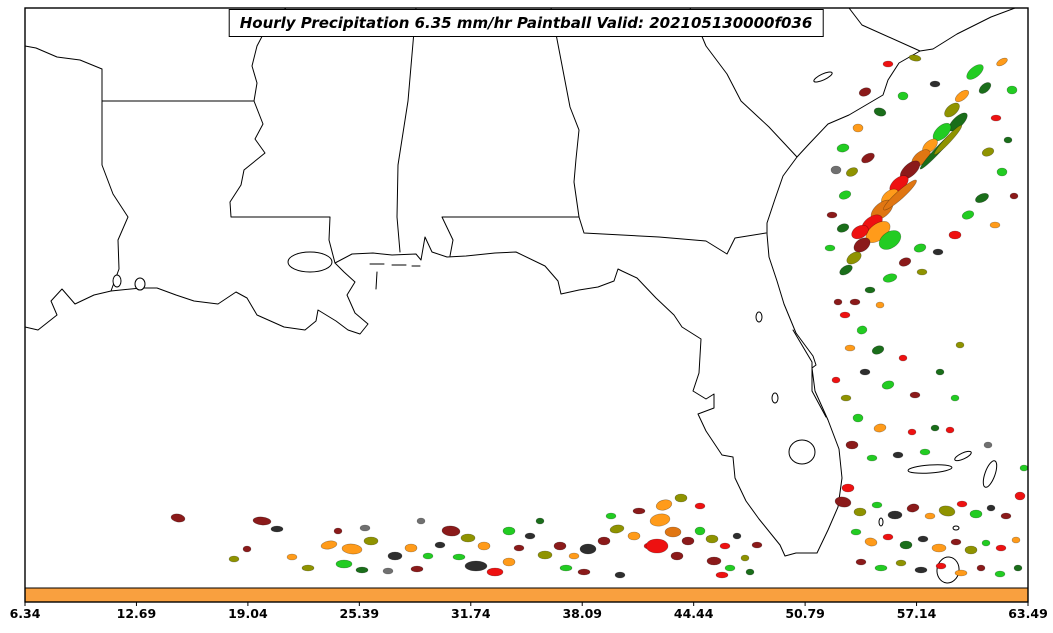 The width and height of the screenshot is (1053, 633). Describe the element at coordinates (956, 528) in the screenshot. I see `island-berry` at that location.